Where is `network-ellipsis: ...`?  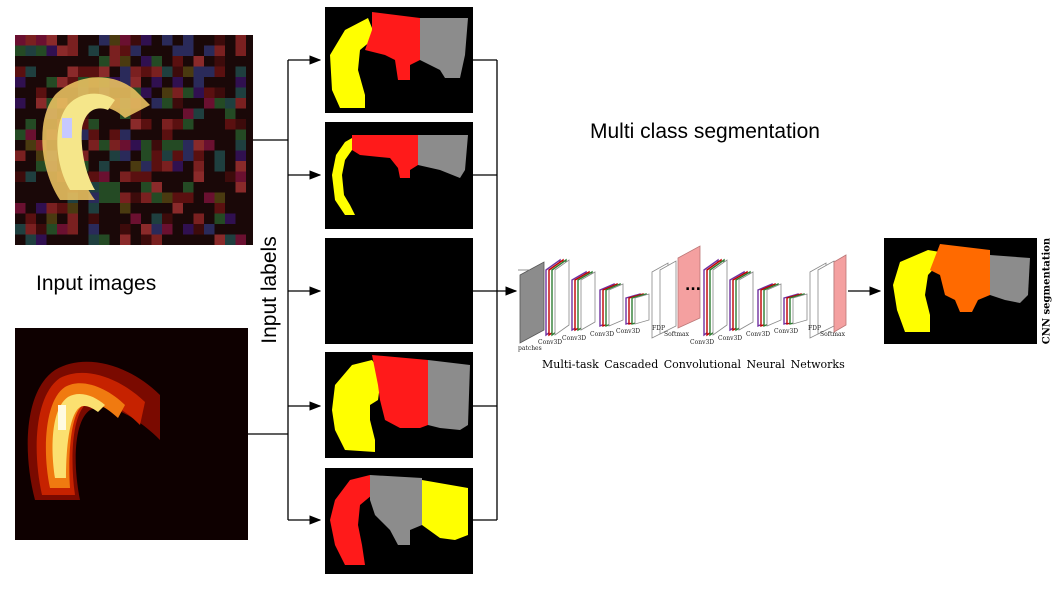 network-ellipsis: ... is located at coordinates (693, 286).